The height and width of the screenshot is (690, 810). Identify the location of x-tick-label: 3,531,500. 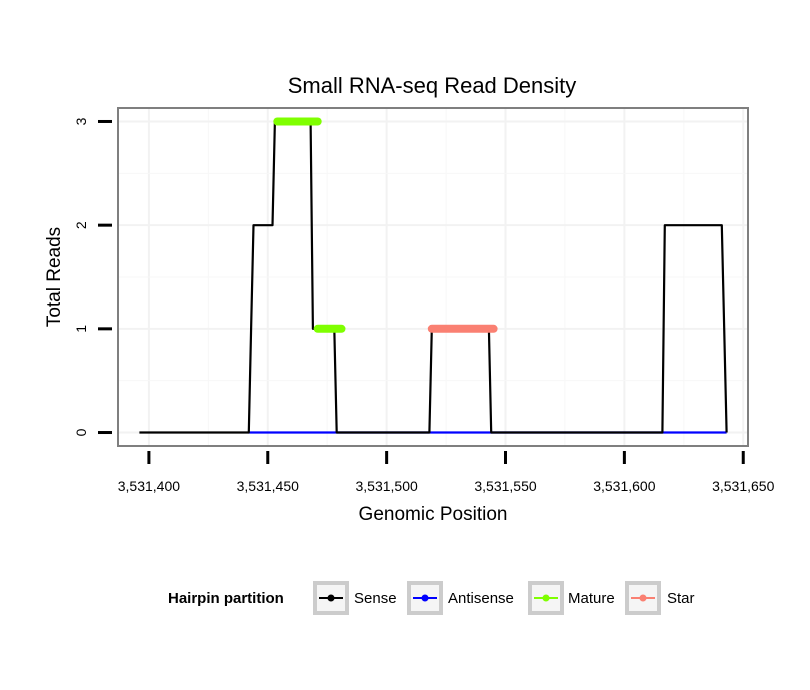
(386, 486).